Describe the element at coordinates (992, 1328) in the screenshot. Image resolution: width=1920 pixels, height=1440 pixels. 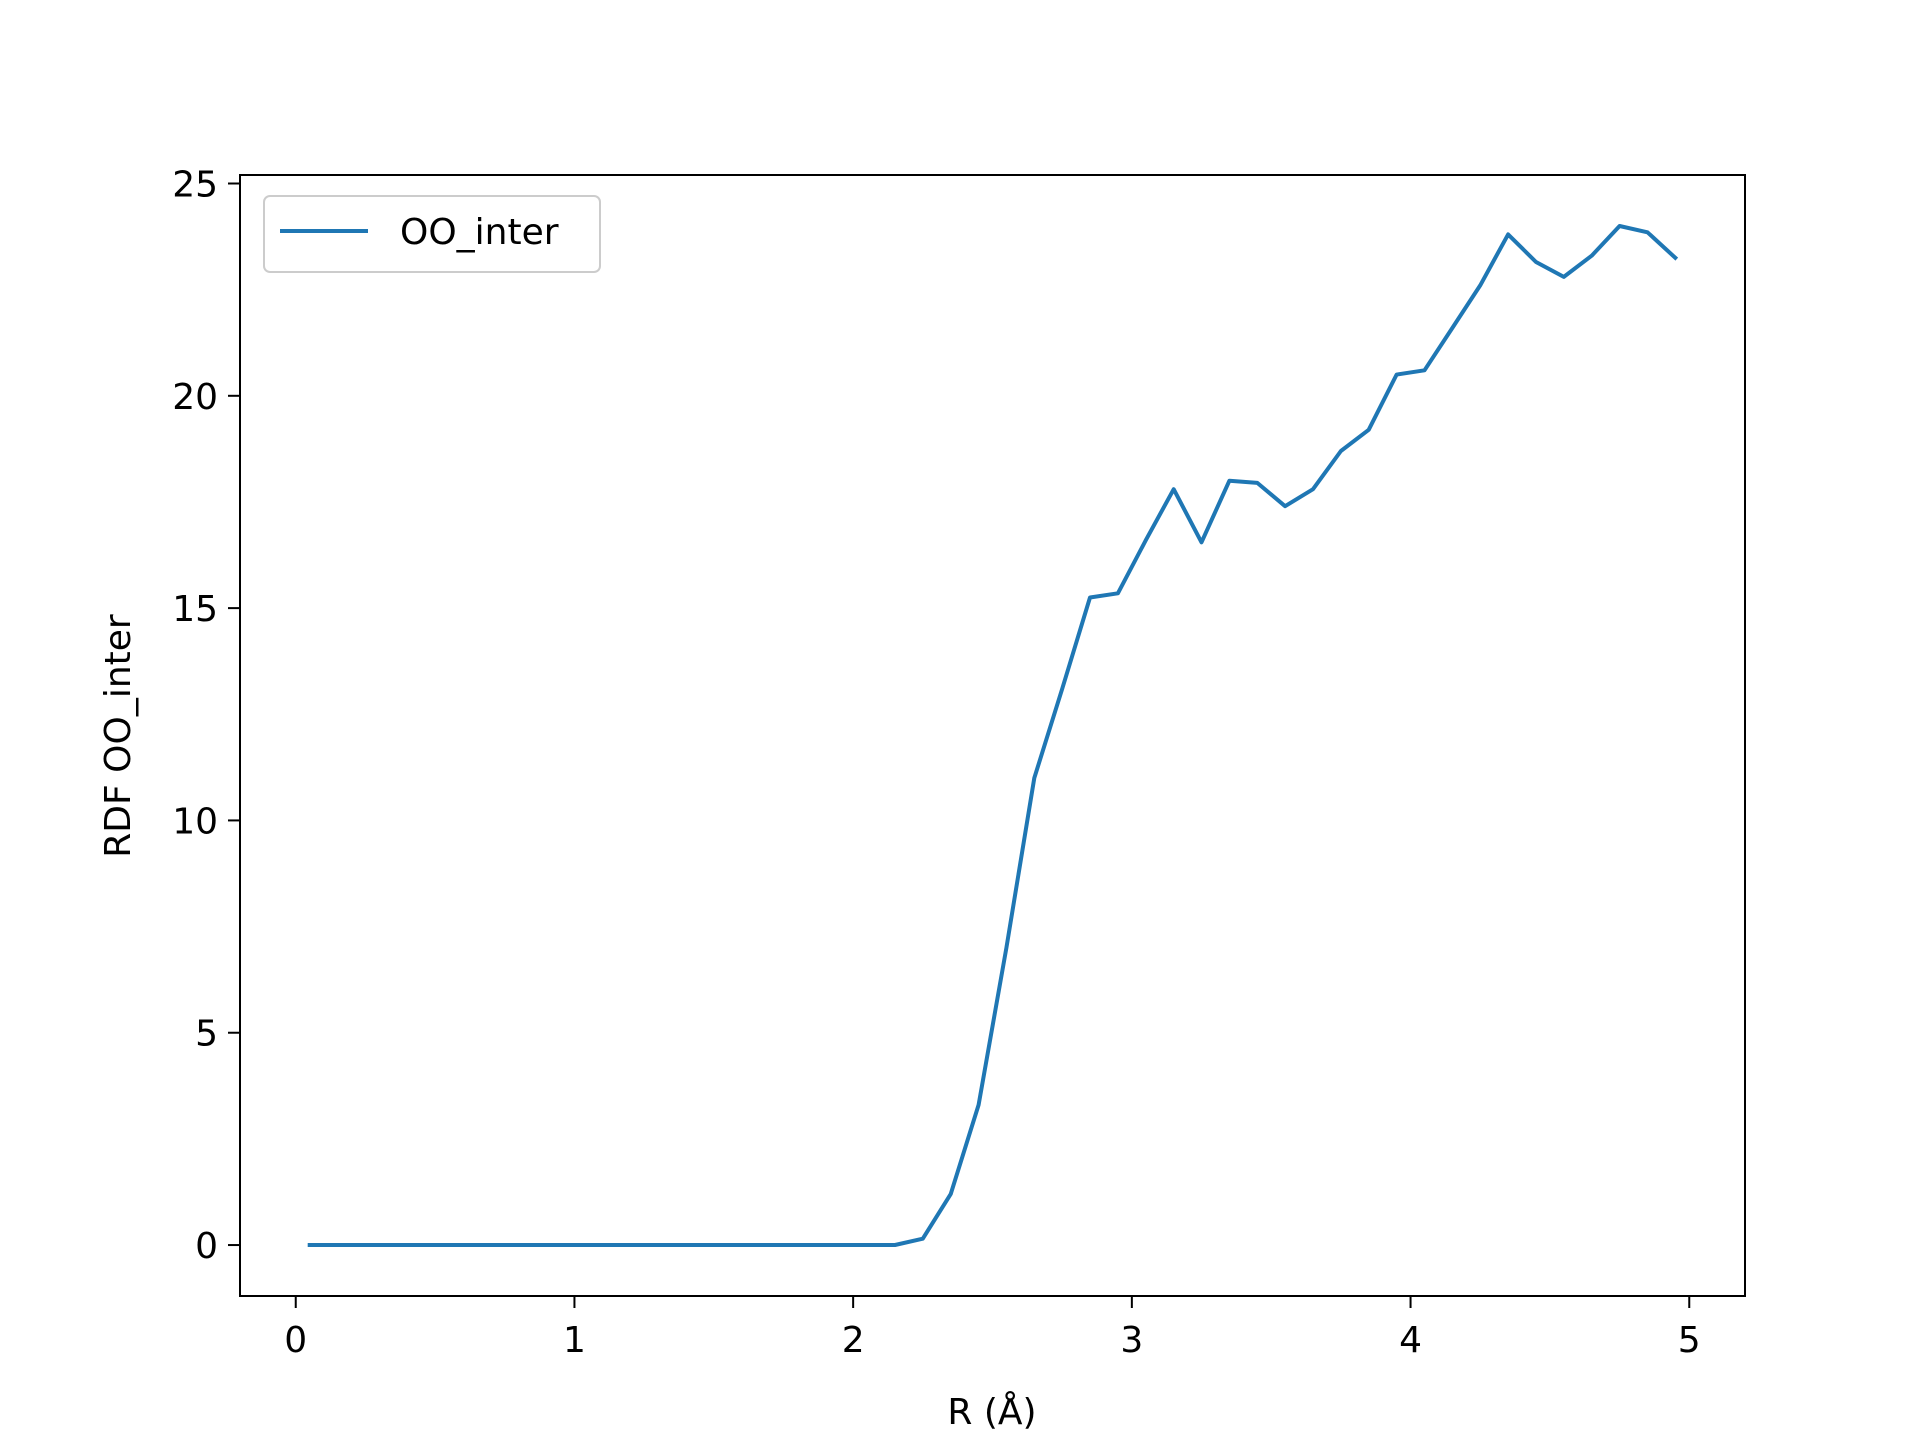
I see `x-axis-ticks: 0 1 2 3 4 5` at that location.